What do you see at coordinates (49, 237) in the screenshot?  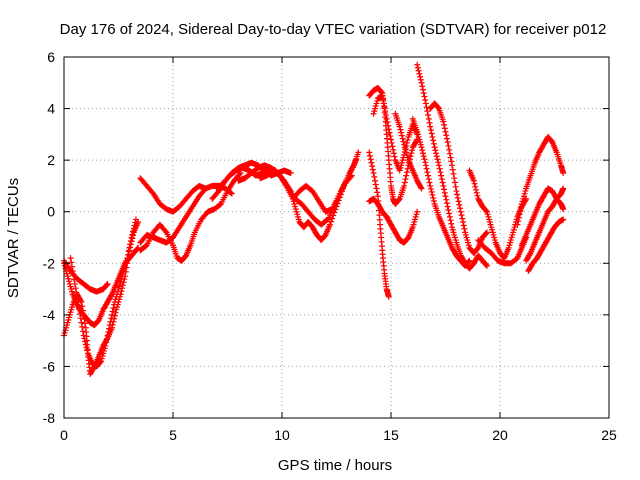 I see `y-axis-tick-labels: -8 -6 -4 -2 0 2 4 6` at bounding box center [49, 237].